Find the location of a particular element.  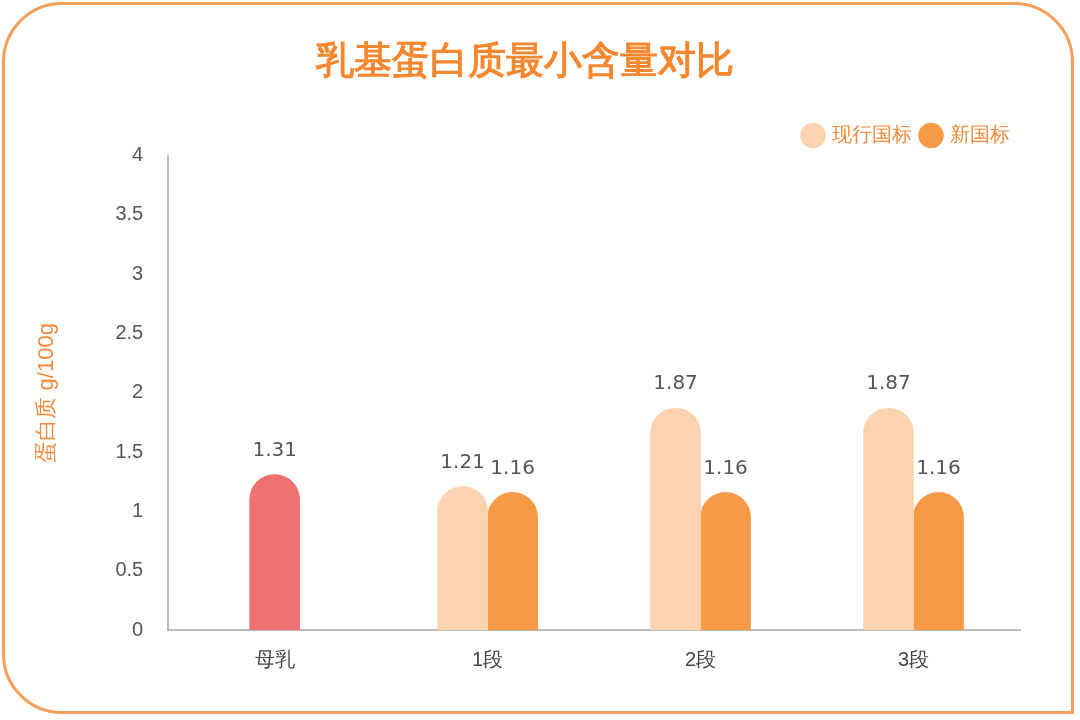

x-tick-label: 母乳 is located at coordinates (274, 658).